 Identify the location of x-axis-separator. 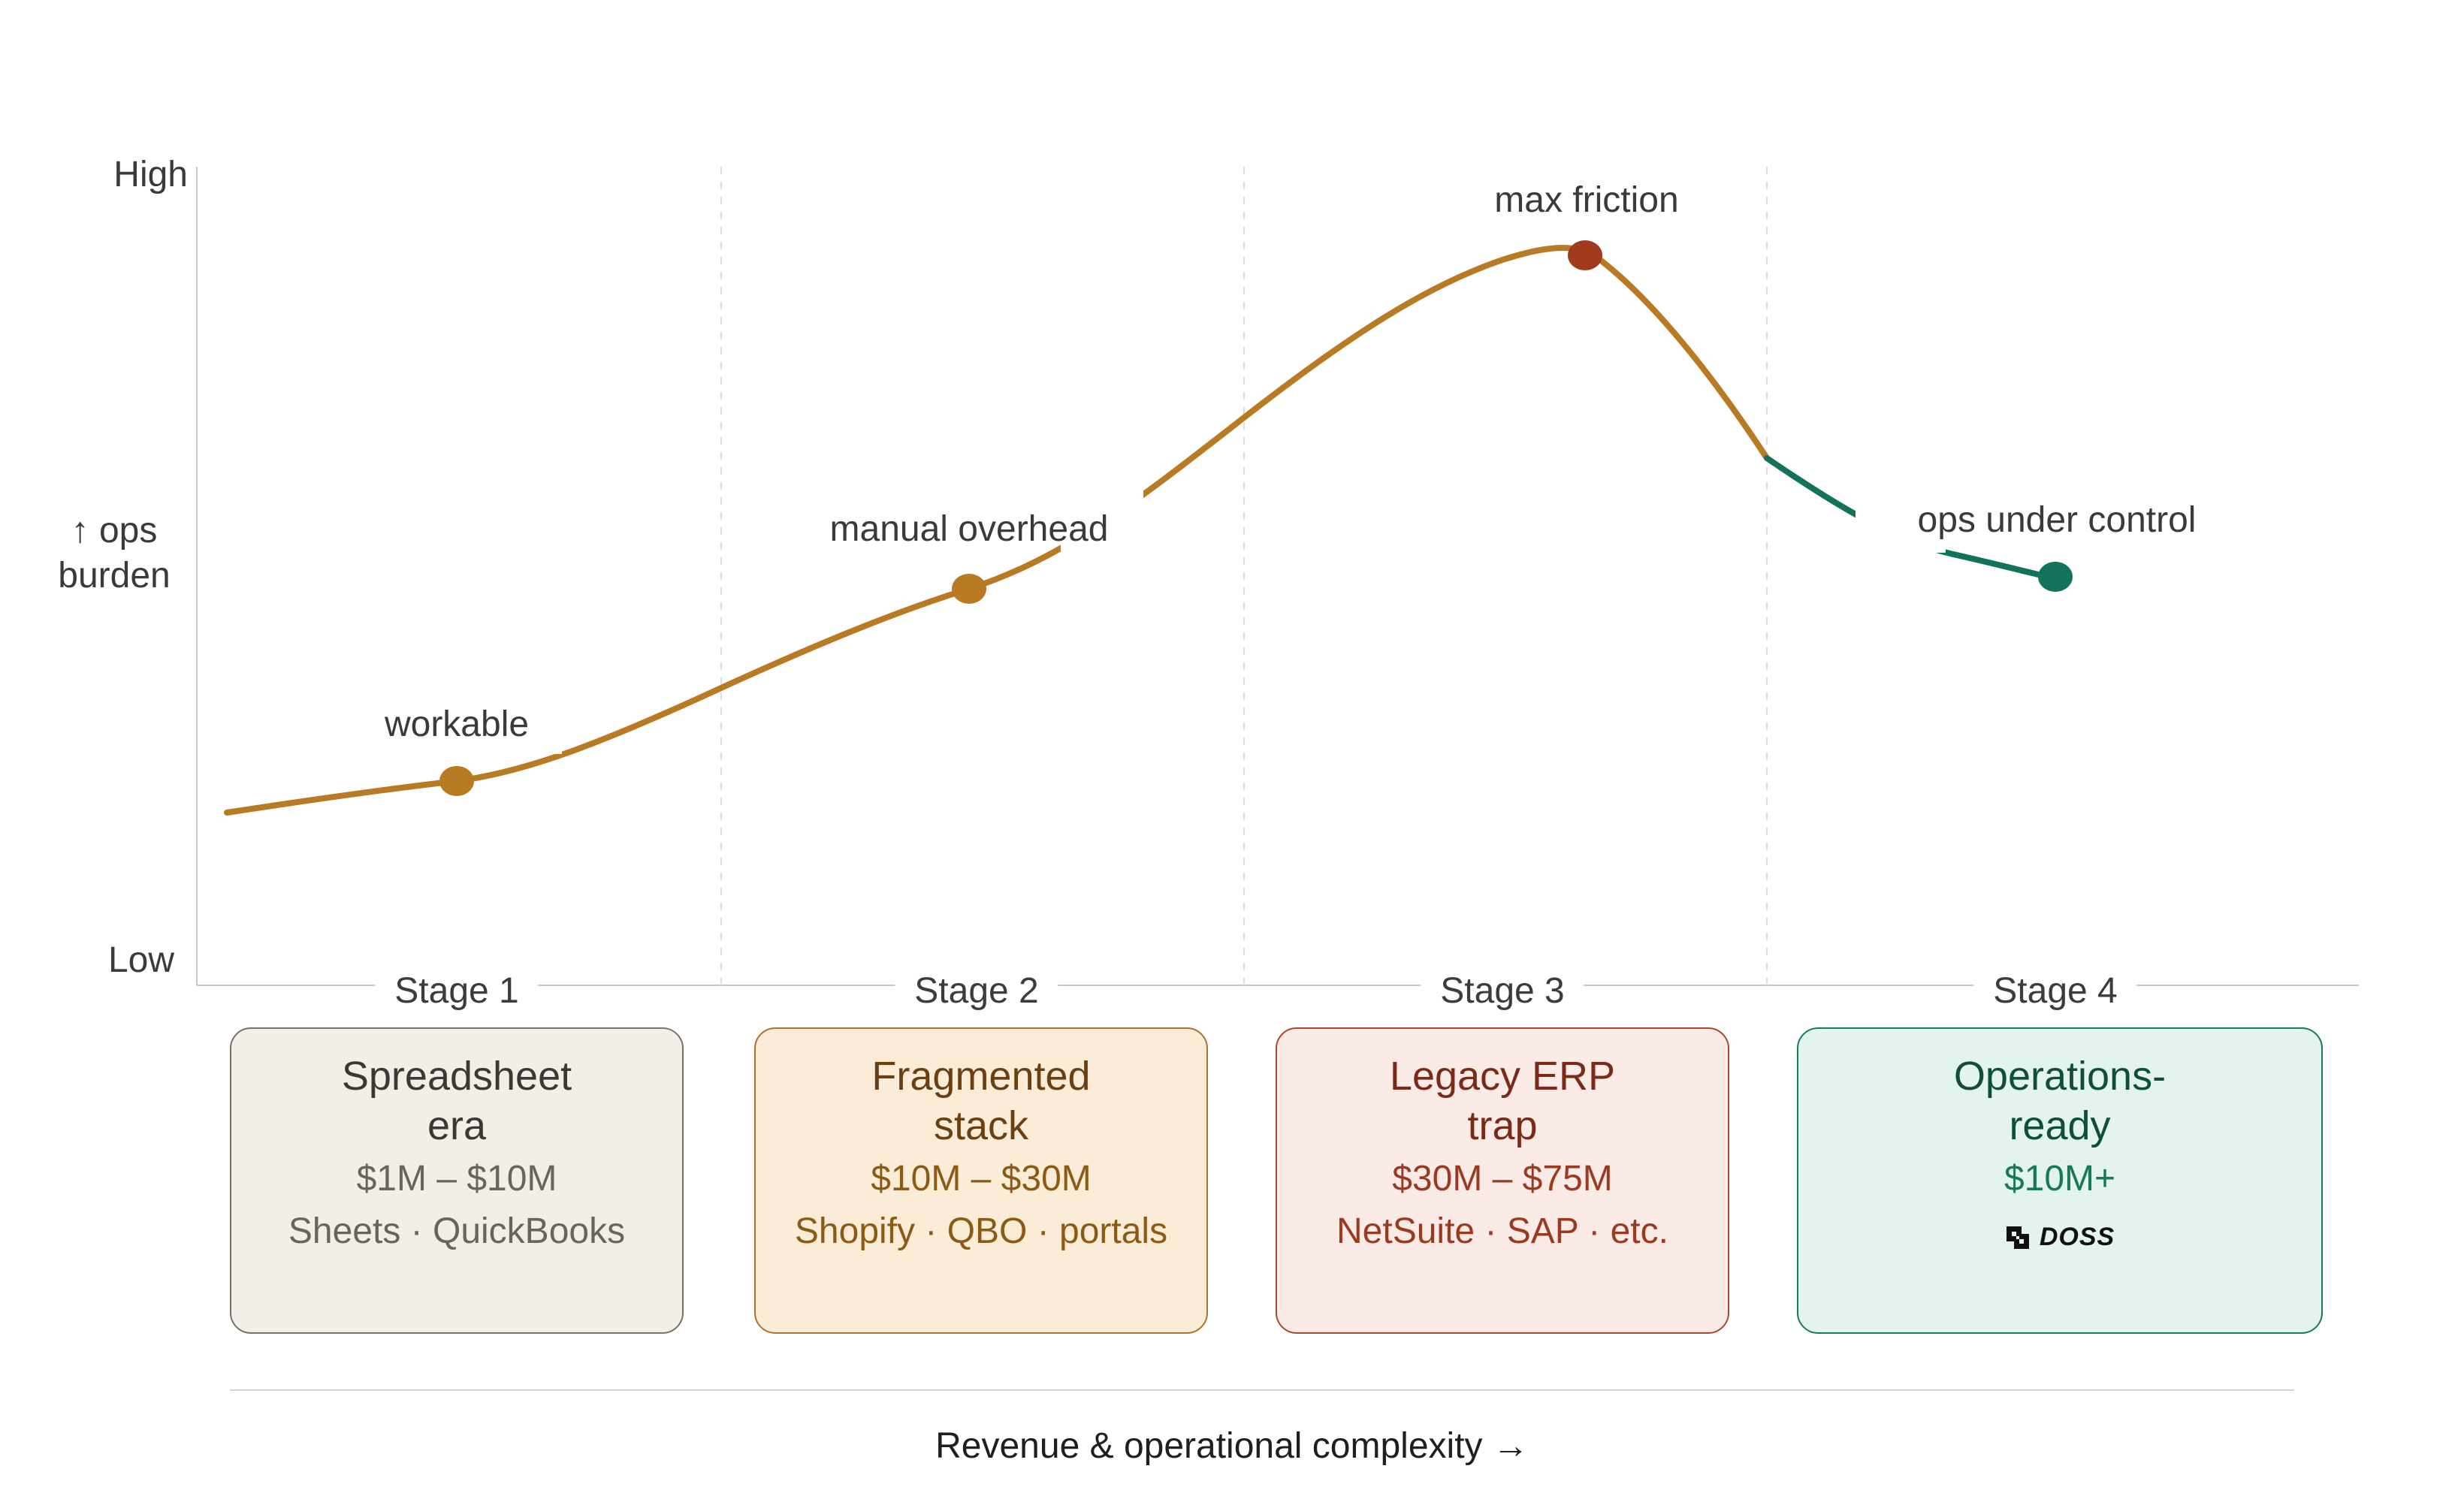
(1262, 1390).